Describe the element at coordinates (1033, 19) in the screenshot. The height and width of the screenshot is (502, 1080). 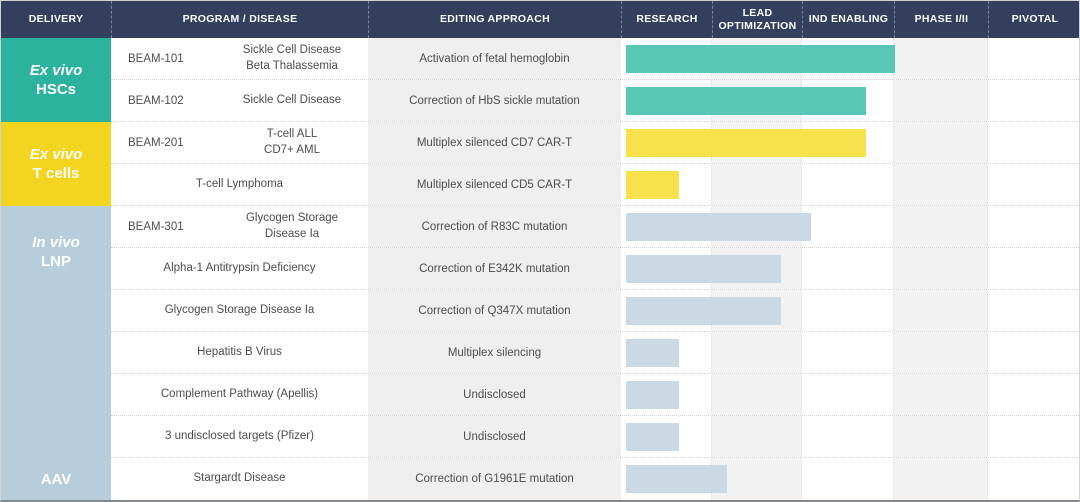
I see `header-pivotal: PIVOTAL` at that location.